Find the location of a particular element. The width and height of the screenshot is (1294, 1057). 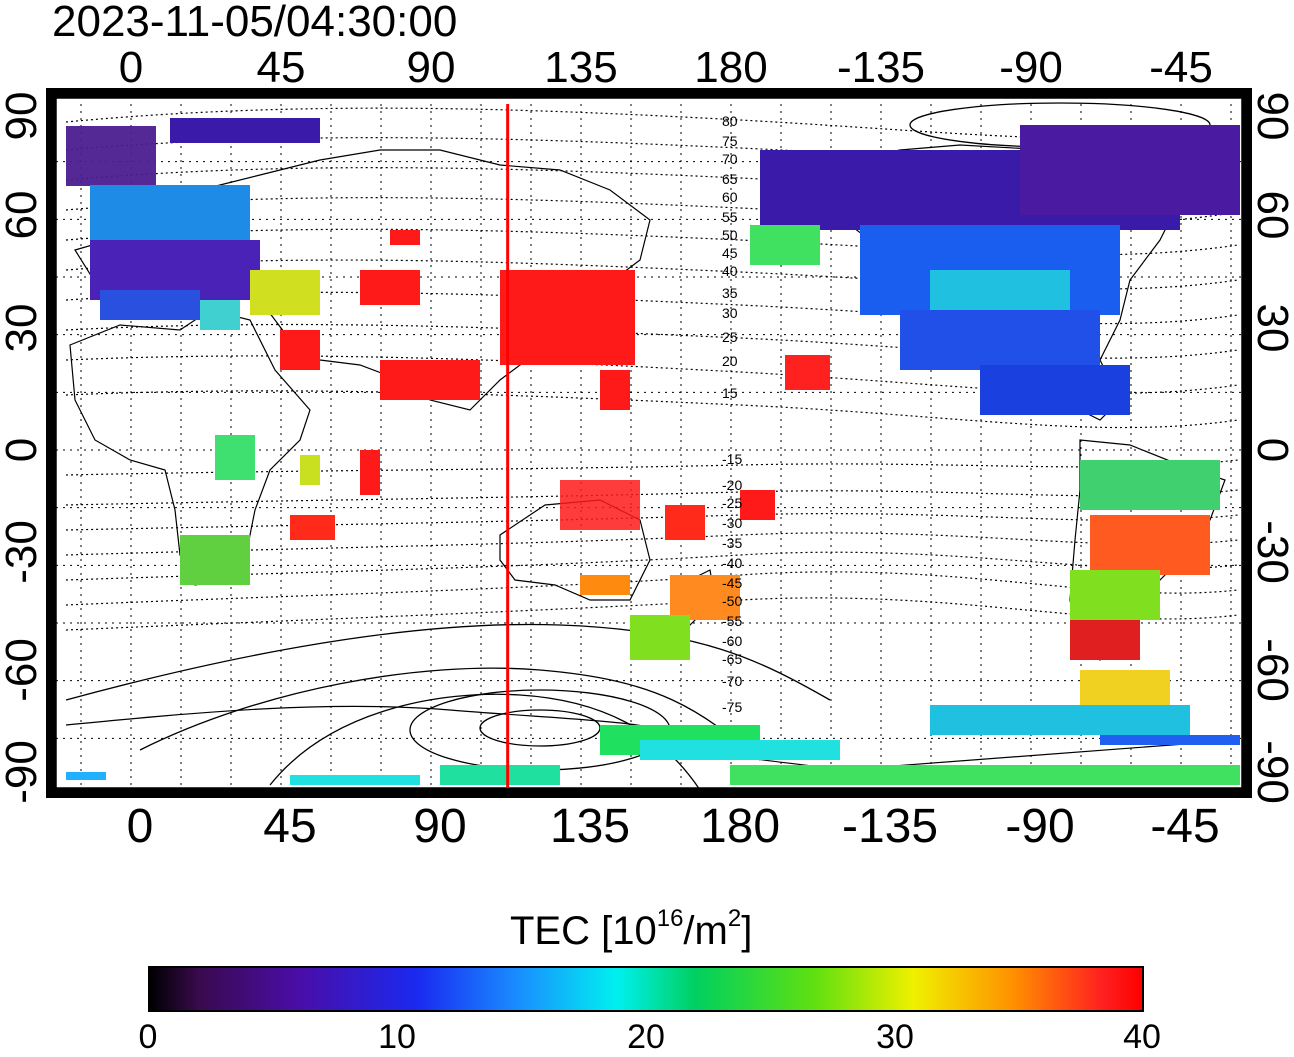

contour-label: -70 is located at coordinates (732, 681).